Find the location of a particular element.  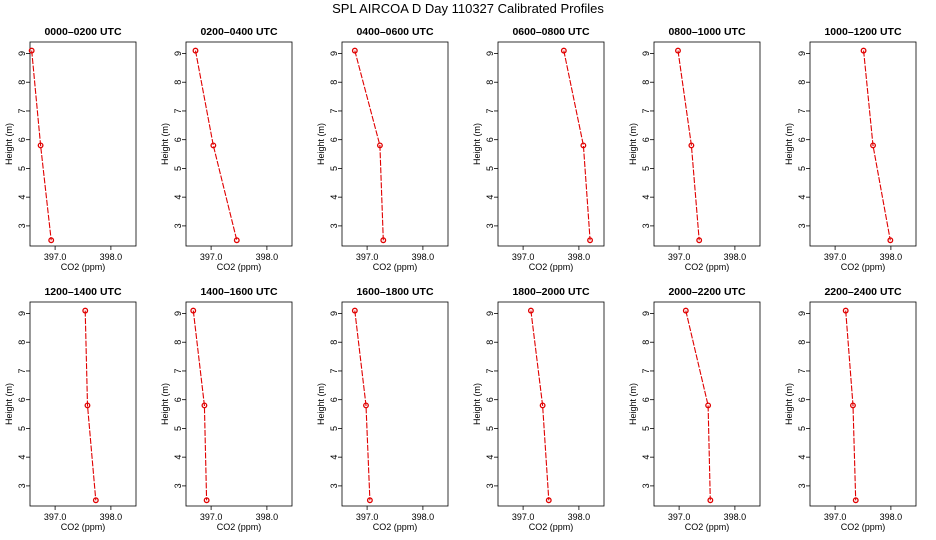

panel-title: 1400–1600 UTC is located at coordinates (238, 292).